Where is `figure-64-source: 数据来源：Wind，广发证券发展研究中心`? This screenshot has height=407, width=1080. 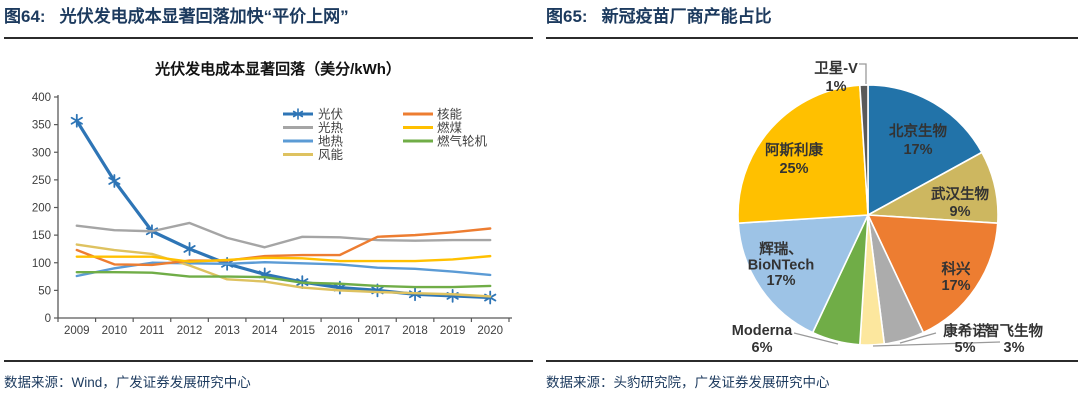 figure-64-source: 数据来源：Wind，广发证券发展研究中心 is located at coordinates (127, 382).